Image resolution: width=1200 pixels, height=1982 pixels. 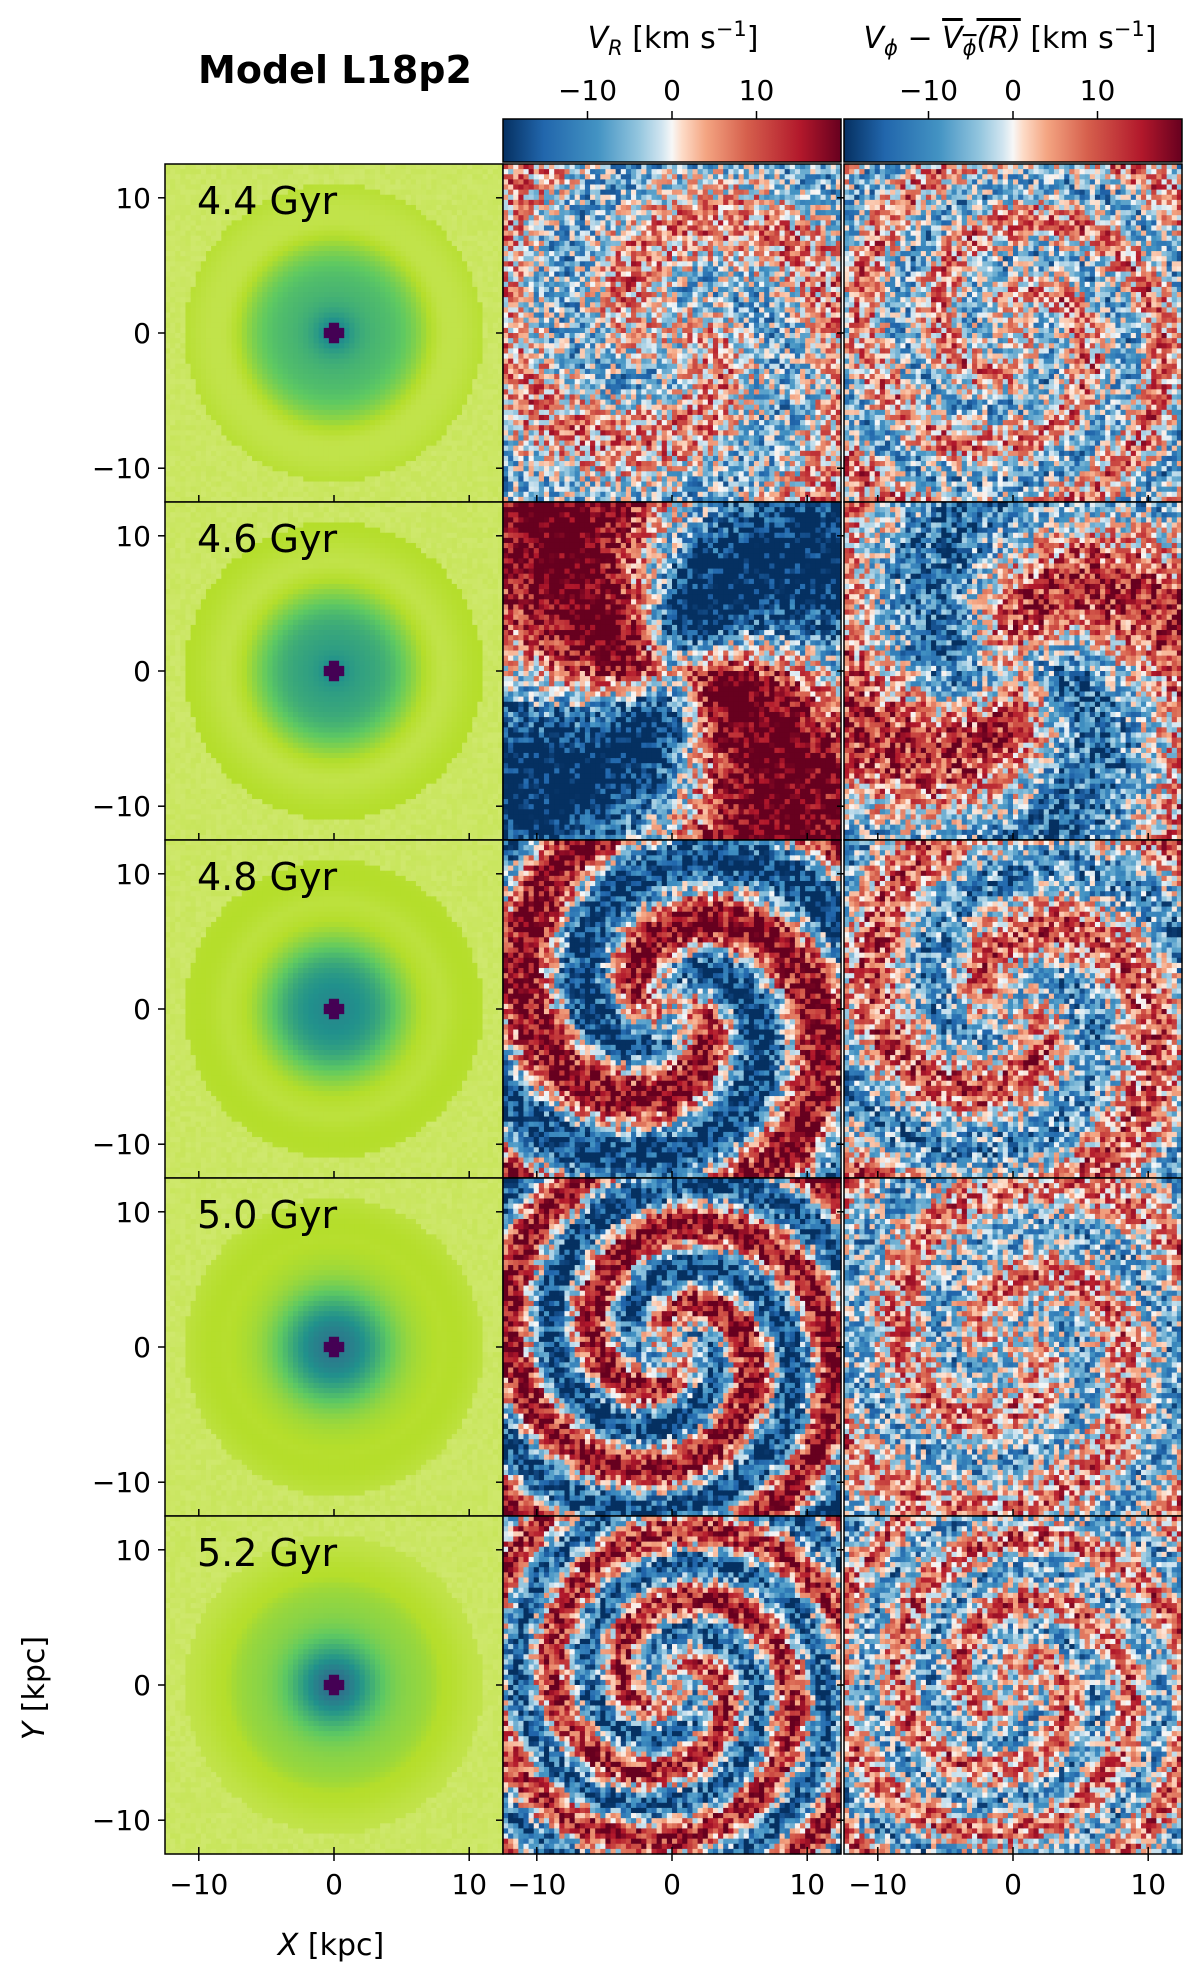 What do you see at coordinates (34, 1688) in the screenshot?
I see `y-axis-label: Y [kpc]` at bounding box center [34, 1688].